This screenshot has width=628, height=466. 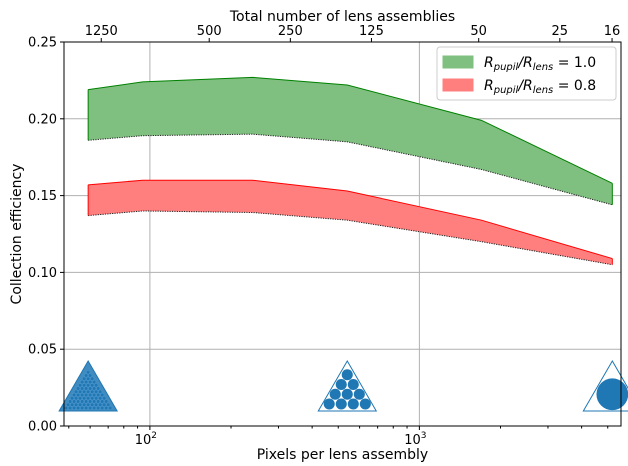 I want to click on x-tick-exponent: 2, so click(x=154, y=436).